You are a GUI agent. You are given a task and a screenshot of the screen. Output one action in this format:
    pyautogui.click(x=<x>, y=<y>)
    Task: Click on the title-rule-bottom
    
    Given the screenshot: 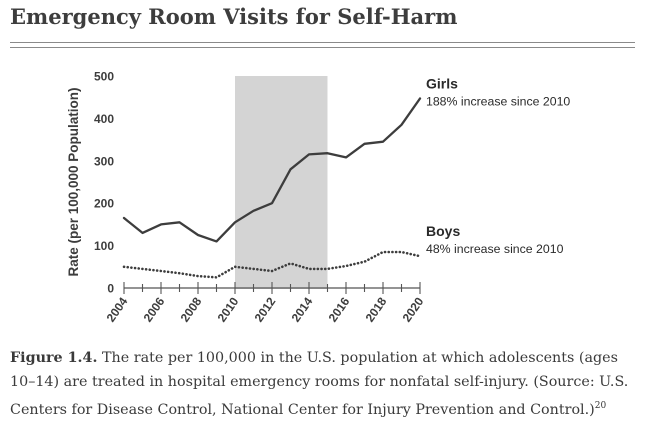 What is the action you would take?
    pyautogui.click(x=322, y=47)
    